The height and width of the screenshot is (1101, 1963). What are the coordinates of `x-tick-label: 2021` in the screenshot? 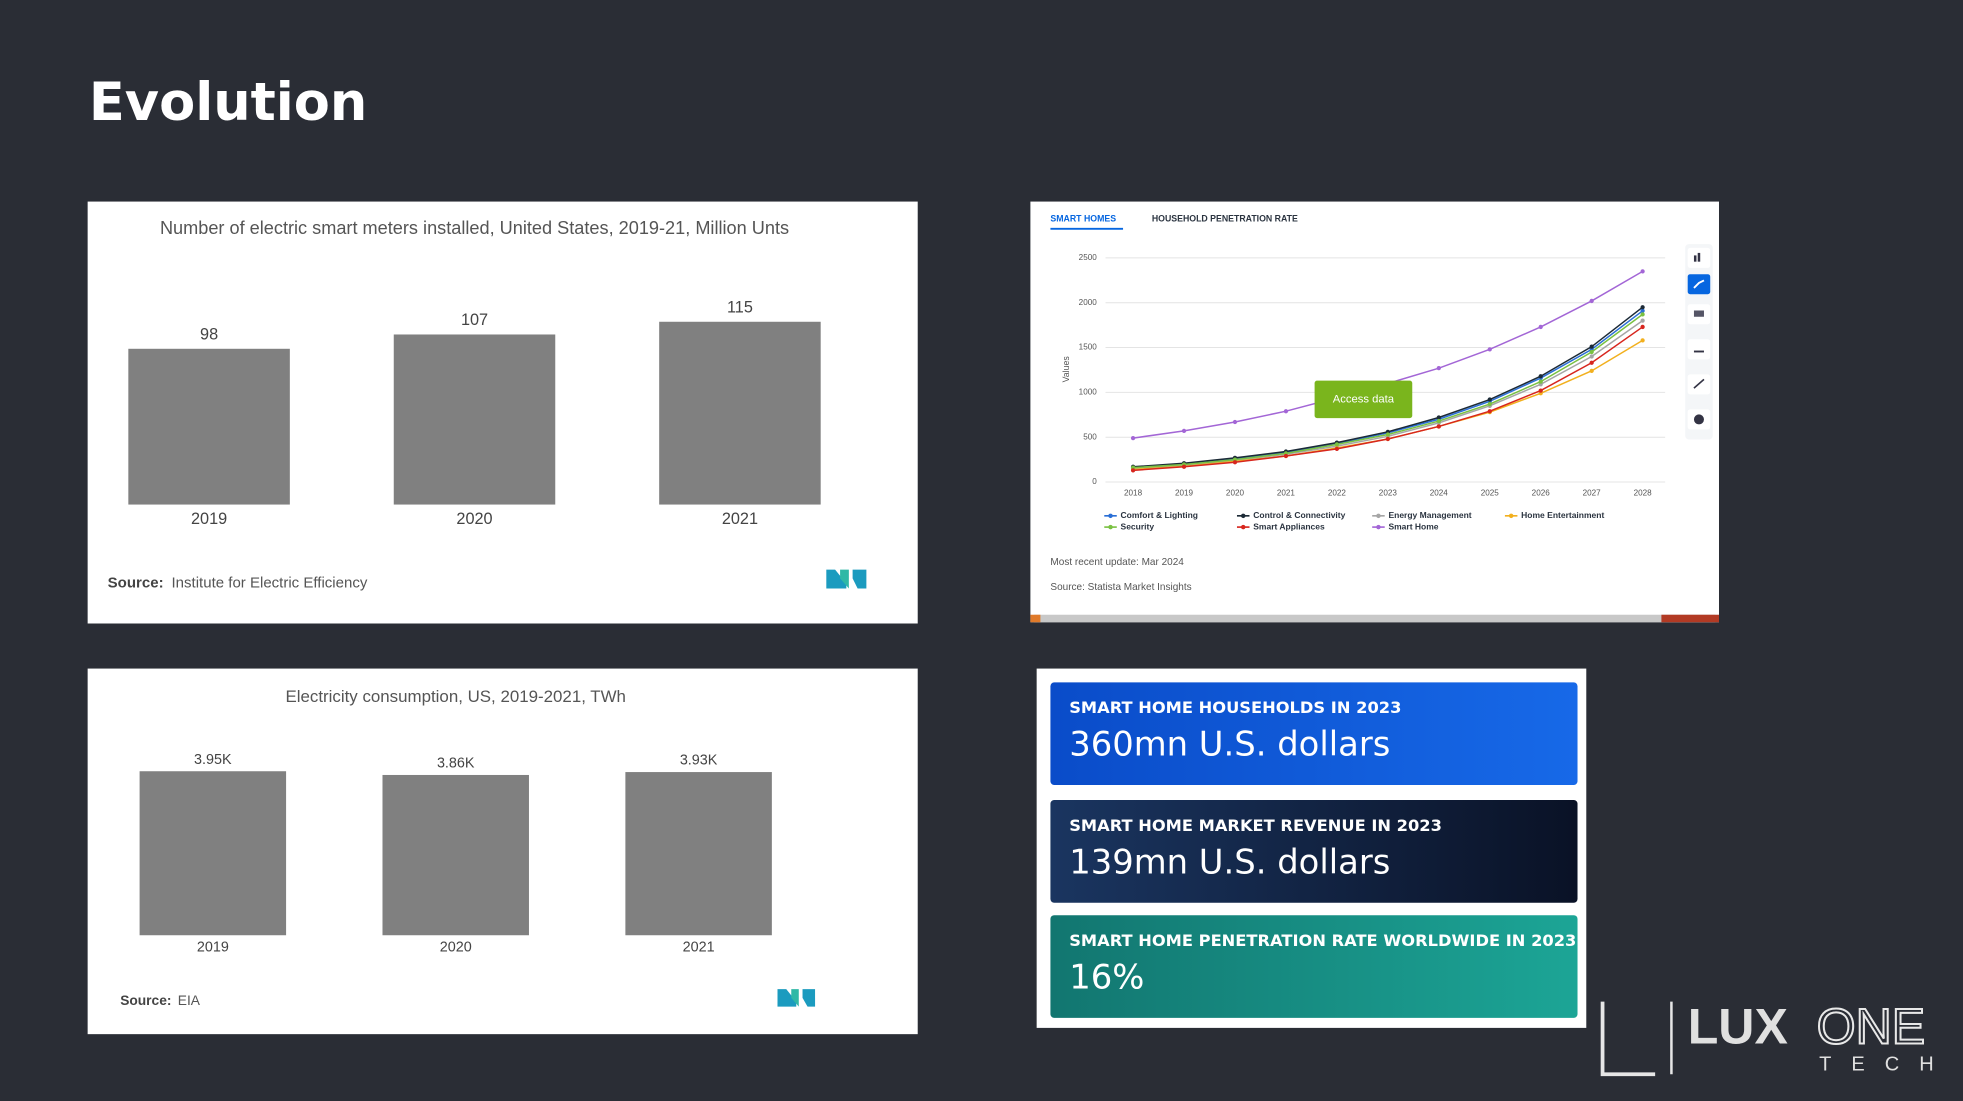 It's located at (1286, 492).